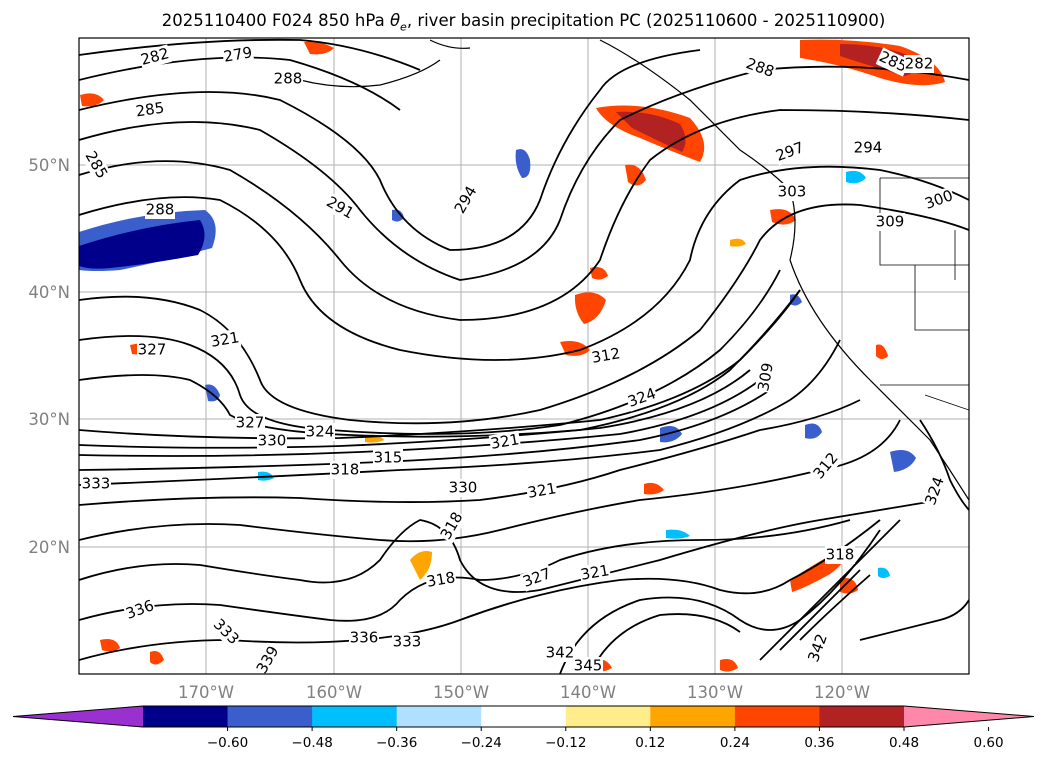 The image size is (1047, 767). Describe the element at coordinates (819, 743) in the screenshot. I see `colorbar-tick-label: 0.36` at that location.